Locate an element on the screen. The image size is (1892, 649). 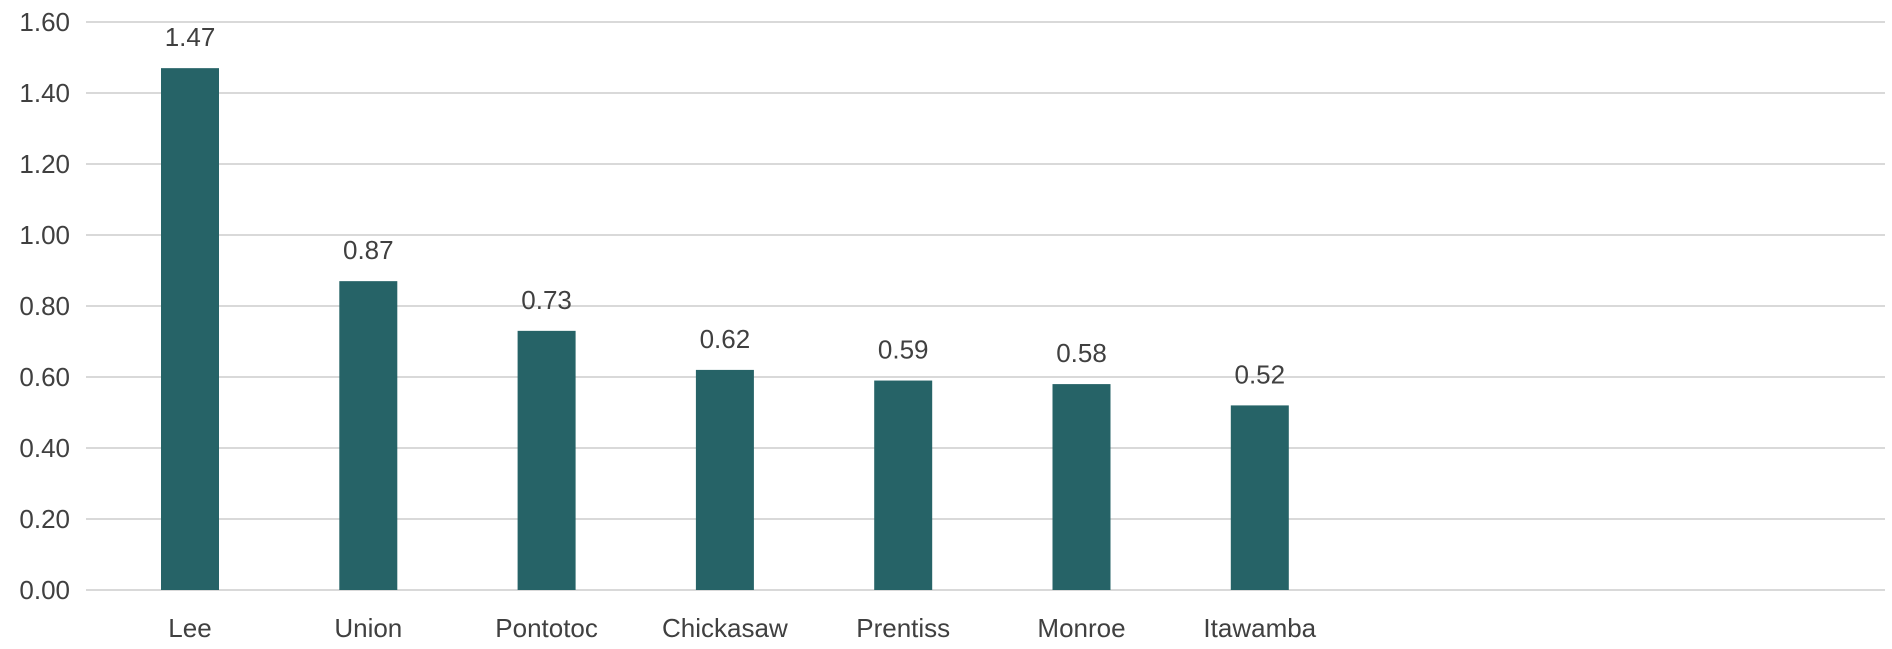
x-category-label: Monroe is located at coordinates (1081, 628).